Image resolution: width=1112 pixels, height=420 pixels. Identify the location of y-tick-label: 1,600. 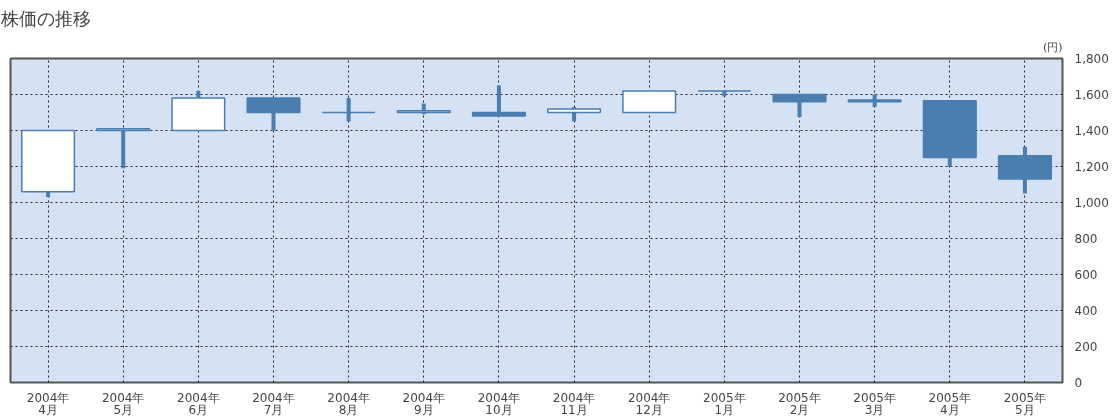
(1091, 95).